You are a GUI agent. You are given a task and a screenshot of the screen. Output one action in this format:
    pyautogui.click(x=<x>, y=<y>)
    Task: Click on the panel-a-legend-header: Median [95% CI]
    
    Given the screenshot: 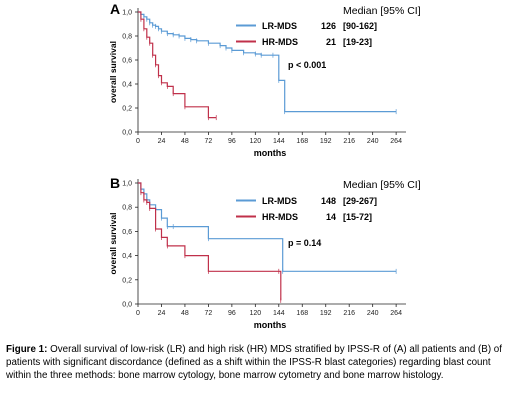 What is the action you would take?
    pyautogui.click(x=382, y=11)
    